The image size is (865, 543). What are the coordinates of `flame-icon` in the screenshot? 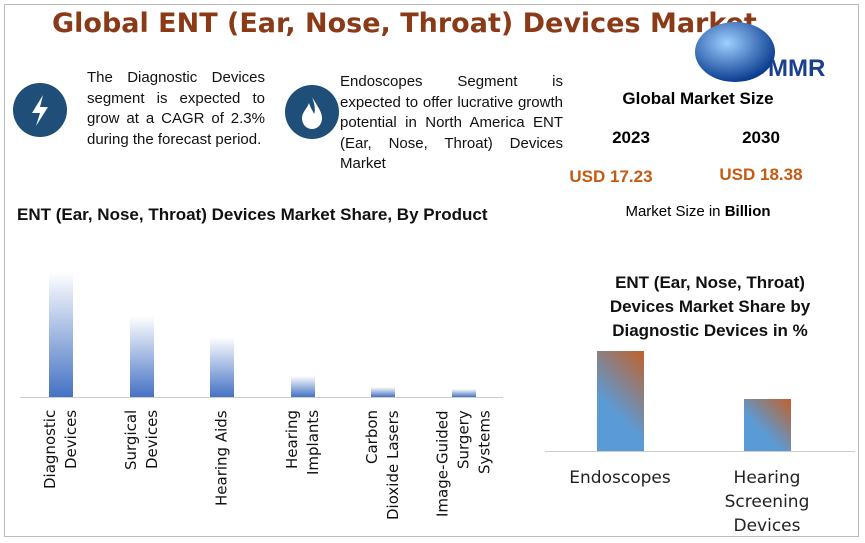 It's located at (312, 113).